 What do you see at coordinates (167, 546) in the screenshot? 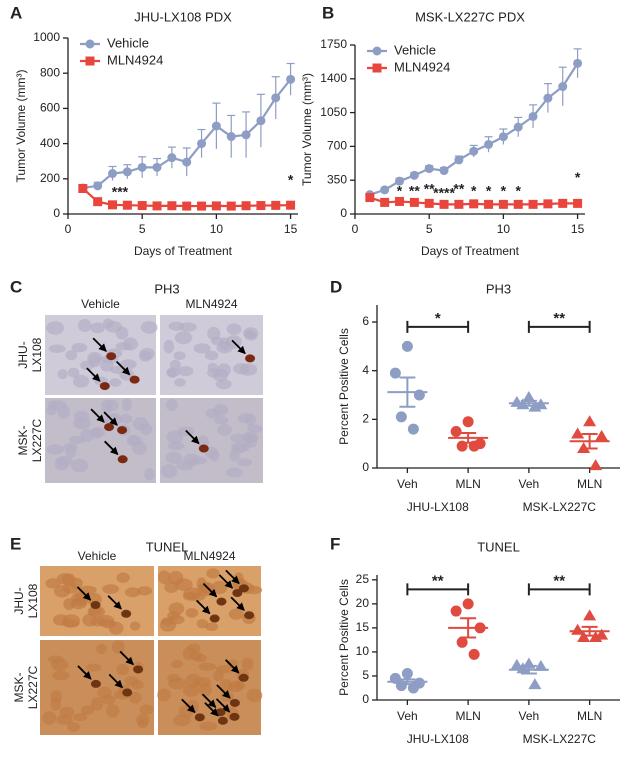
I see `panel-title: TUNEL` at bounding box center [167, 546].